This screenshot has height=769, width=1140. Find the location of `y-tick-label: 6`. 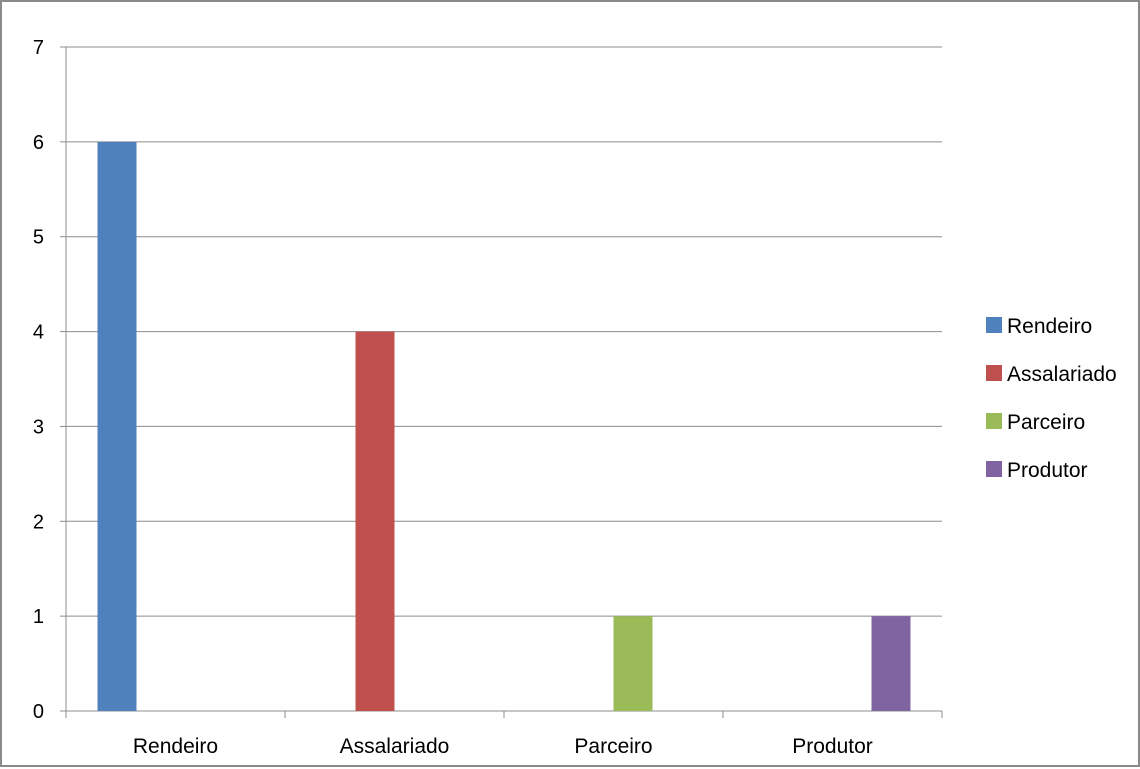

y-tick-label: 6 is located at coordinates (38, 143).